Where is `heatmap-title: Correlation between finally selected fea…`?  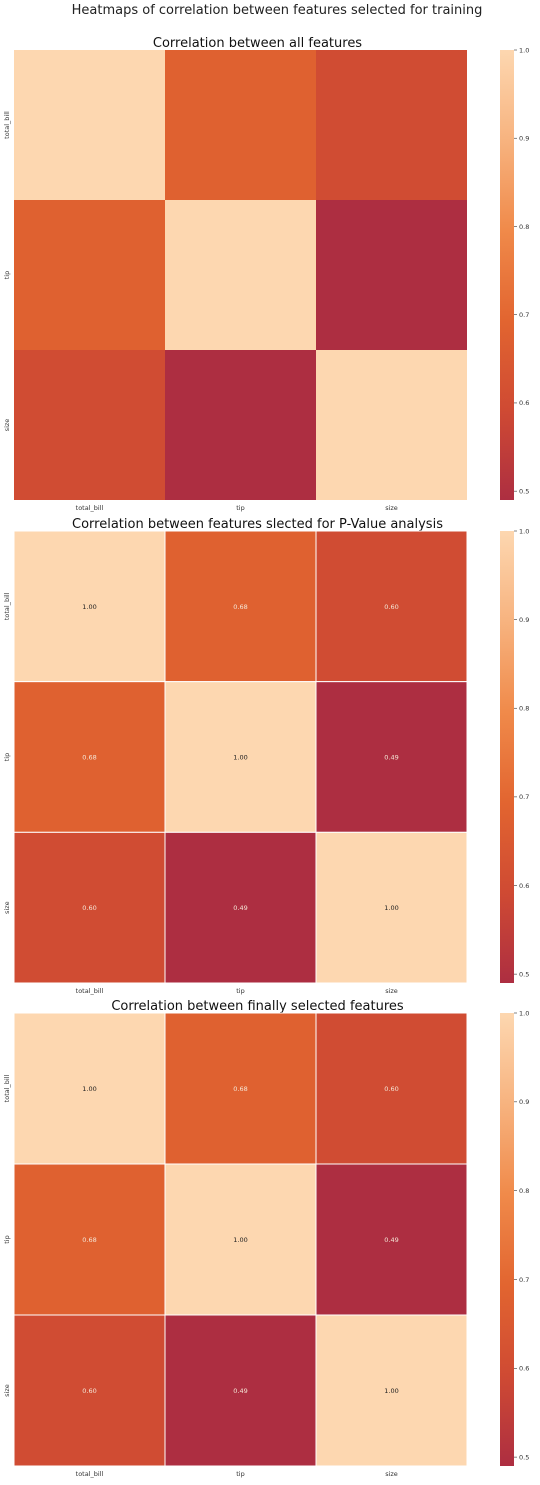 heatmap-title: Correlation between finally selected fea… is located at coordinates (257, 1006).